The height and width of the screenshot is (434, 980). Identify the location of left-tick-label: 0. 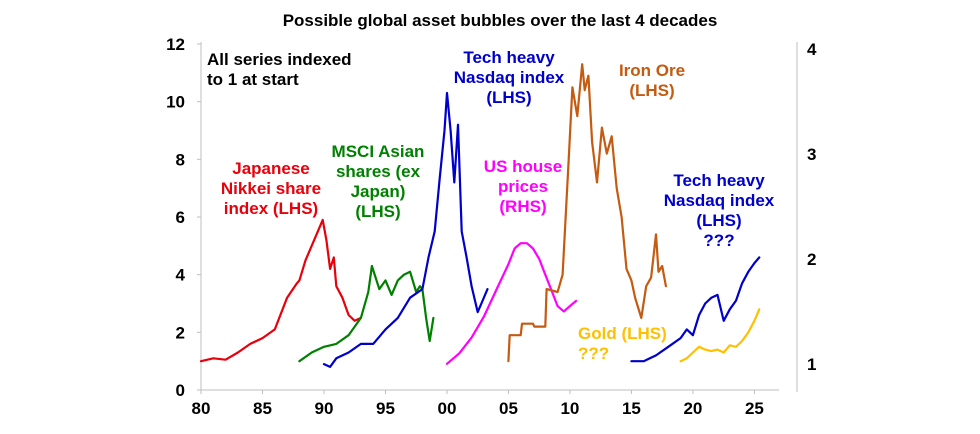
(180, 390).